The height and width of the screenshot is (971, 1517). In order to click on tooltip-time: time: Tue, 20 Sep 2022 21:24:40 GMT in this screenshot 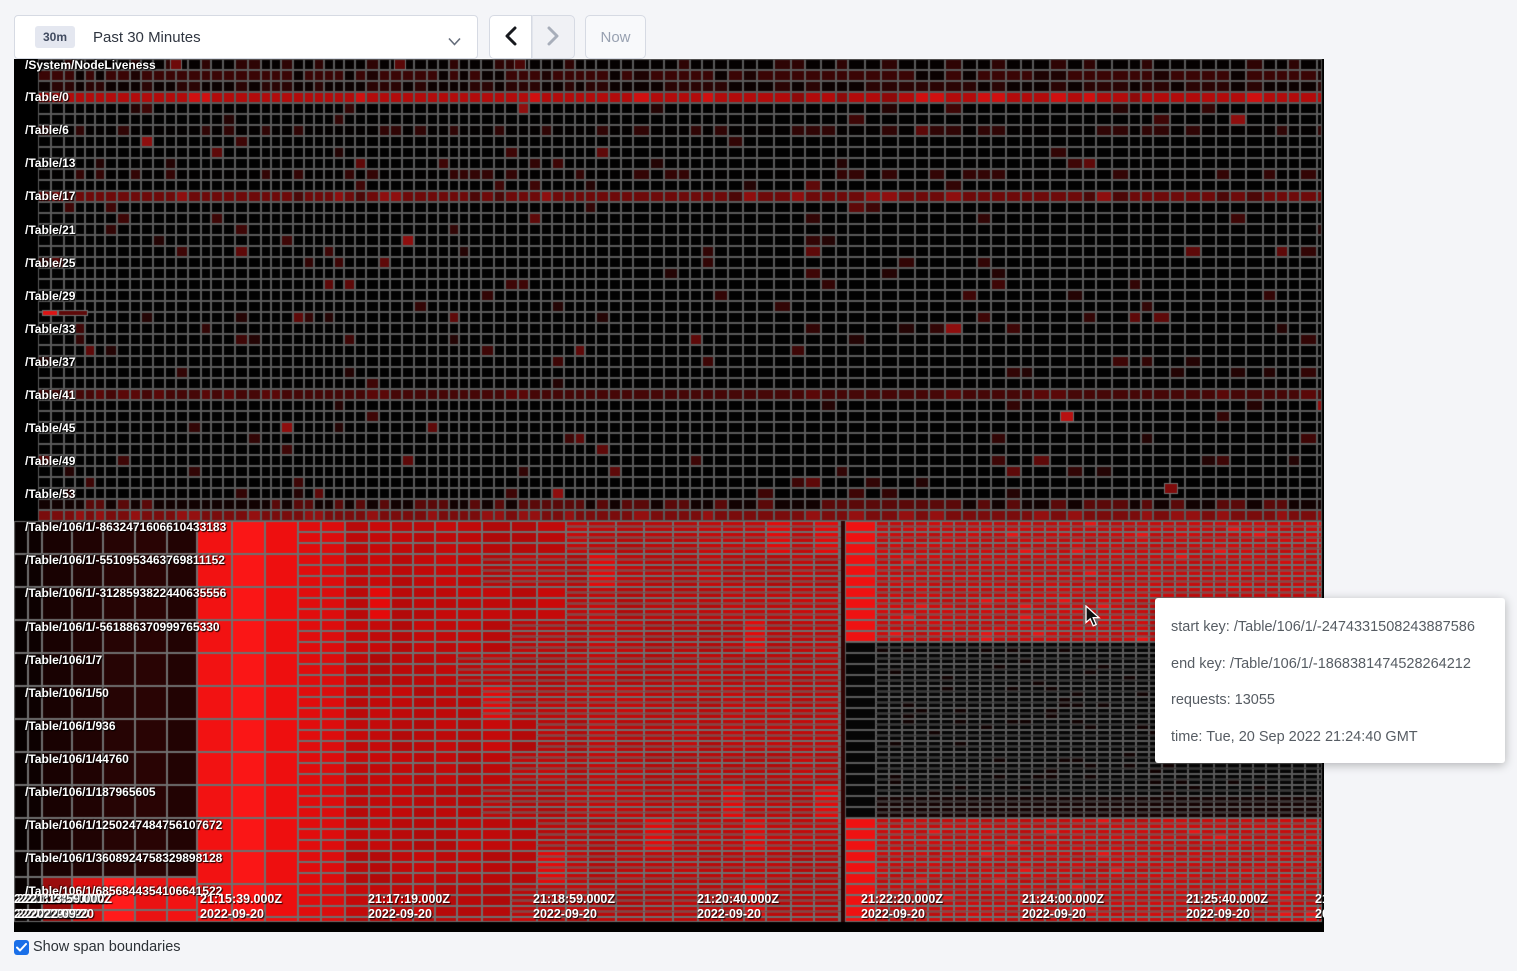, I will do `click(1294, 736)`.